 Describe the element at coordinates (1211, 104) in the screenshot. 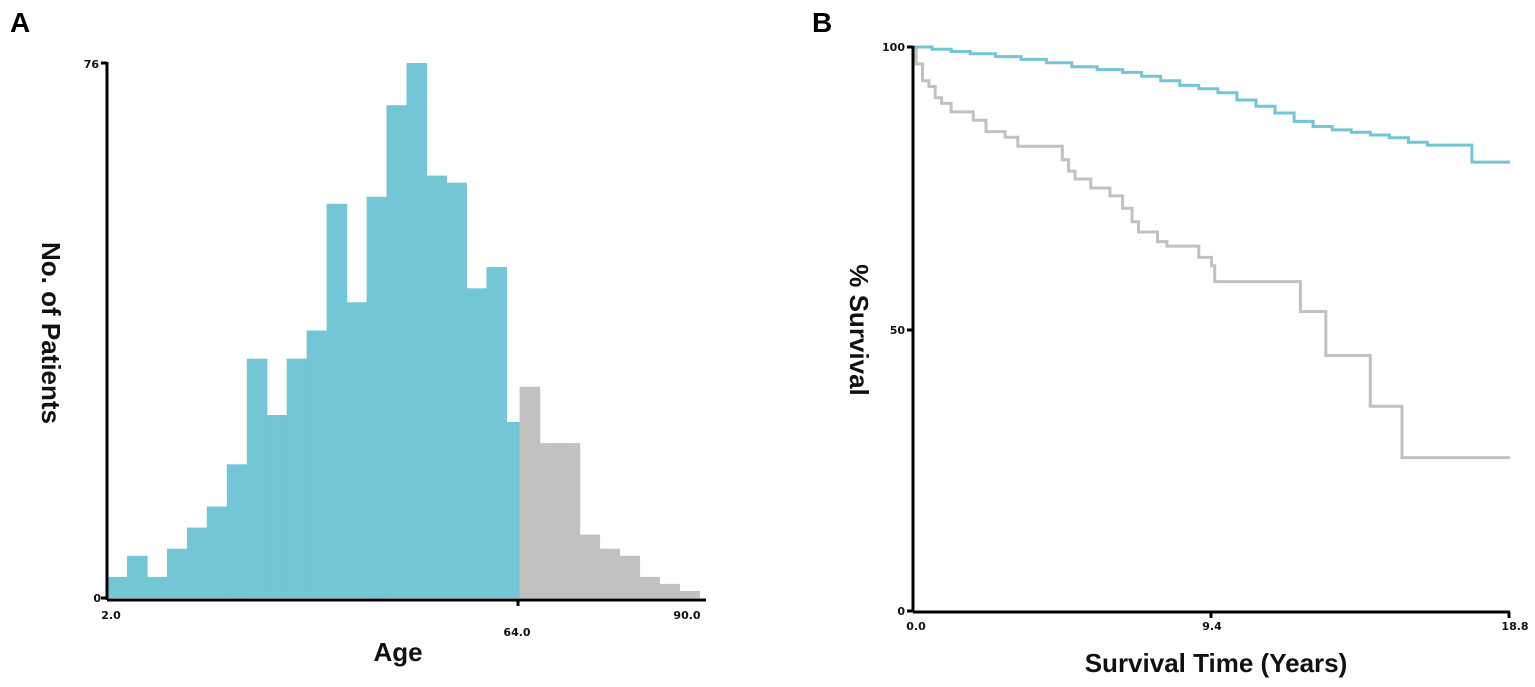

I see `survival-curve-below-cutoff` at that location.